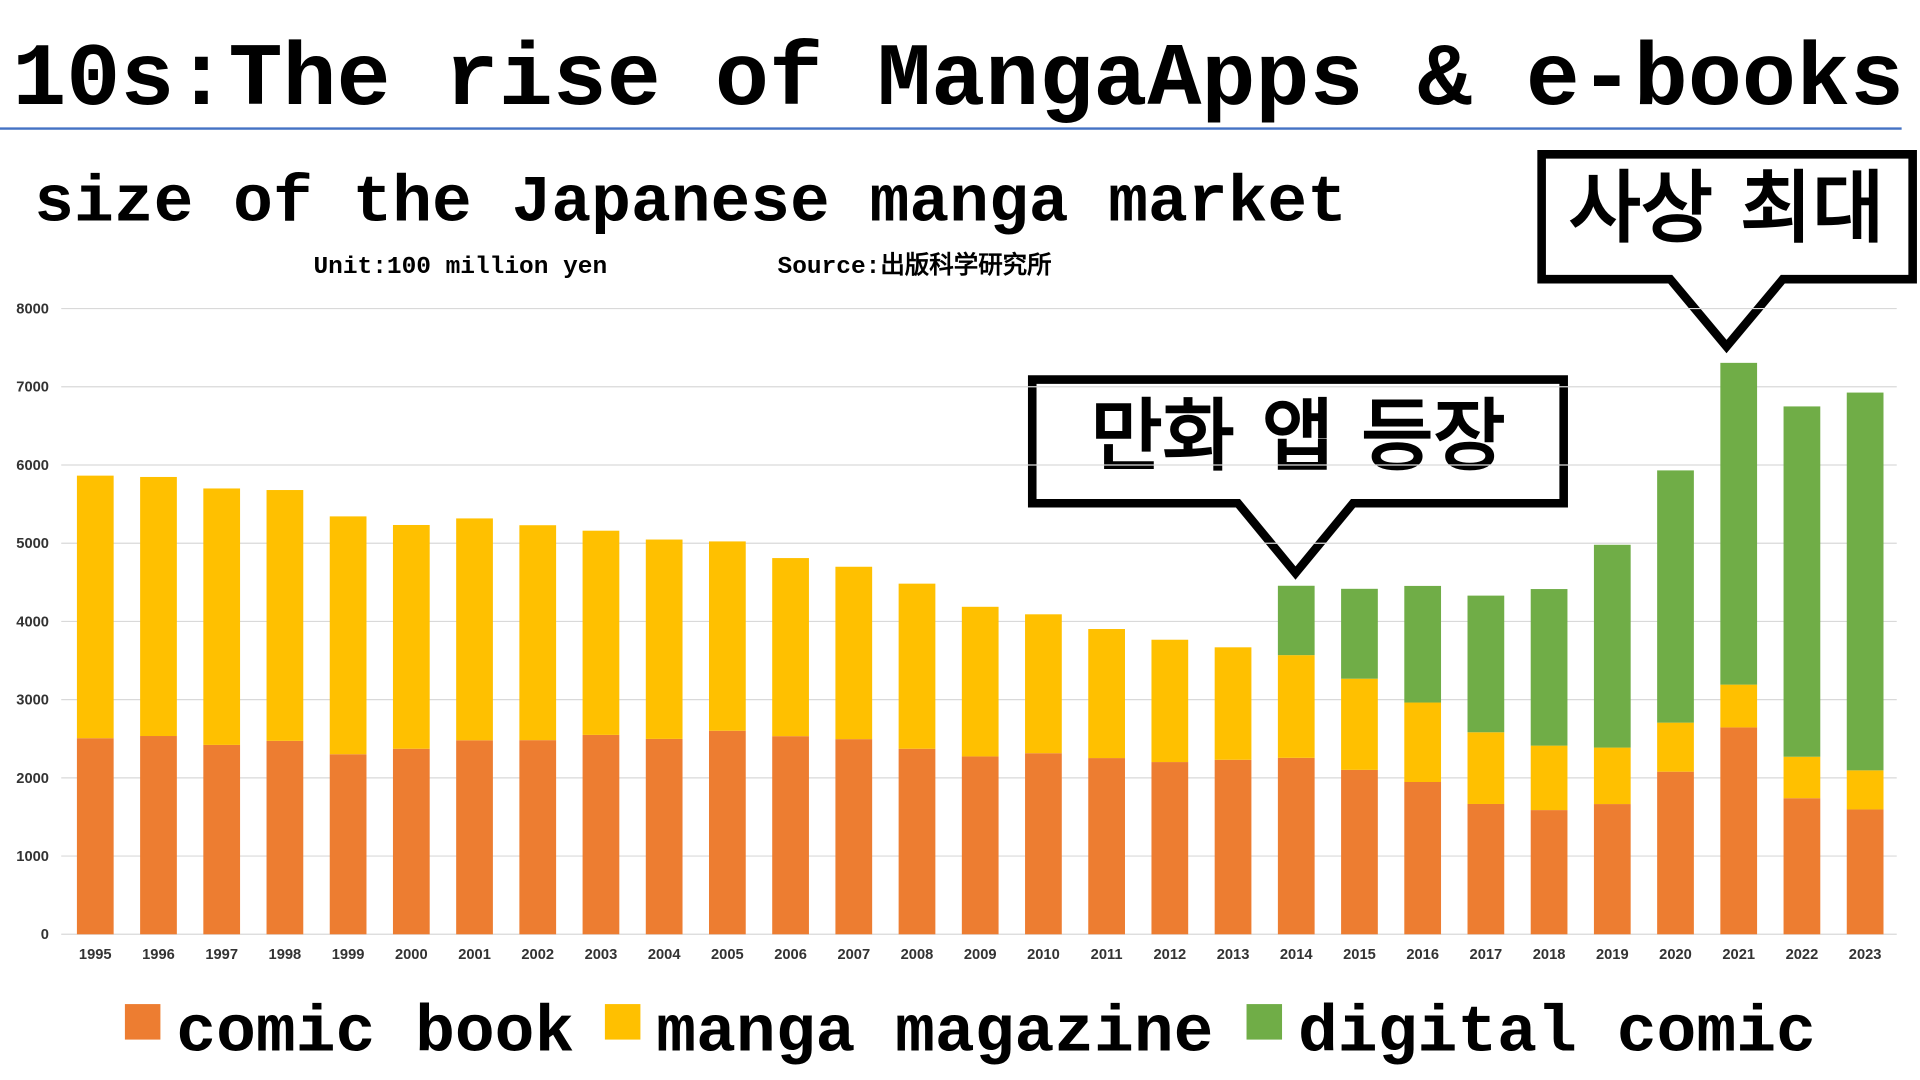 The image size is (1920, 1080). I want to click on x-tick-label: 2014, so click(1297, 955).